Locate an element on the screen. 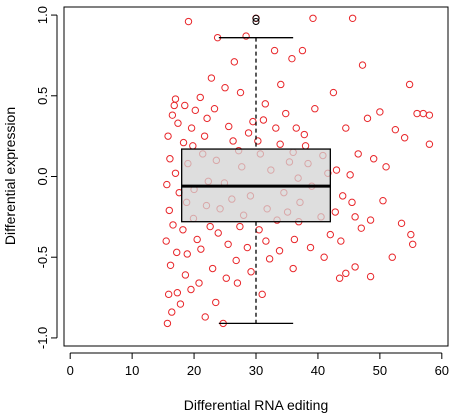  x-tick-label: 40 is located at coordinates (318, 370).